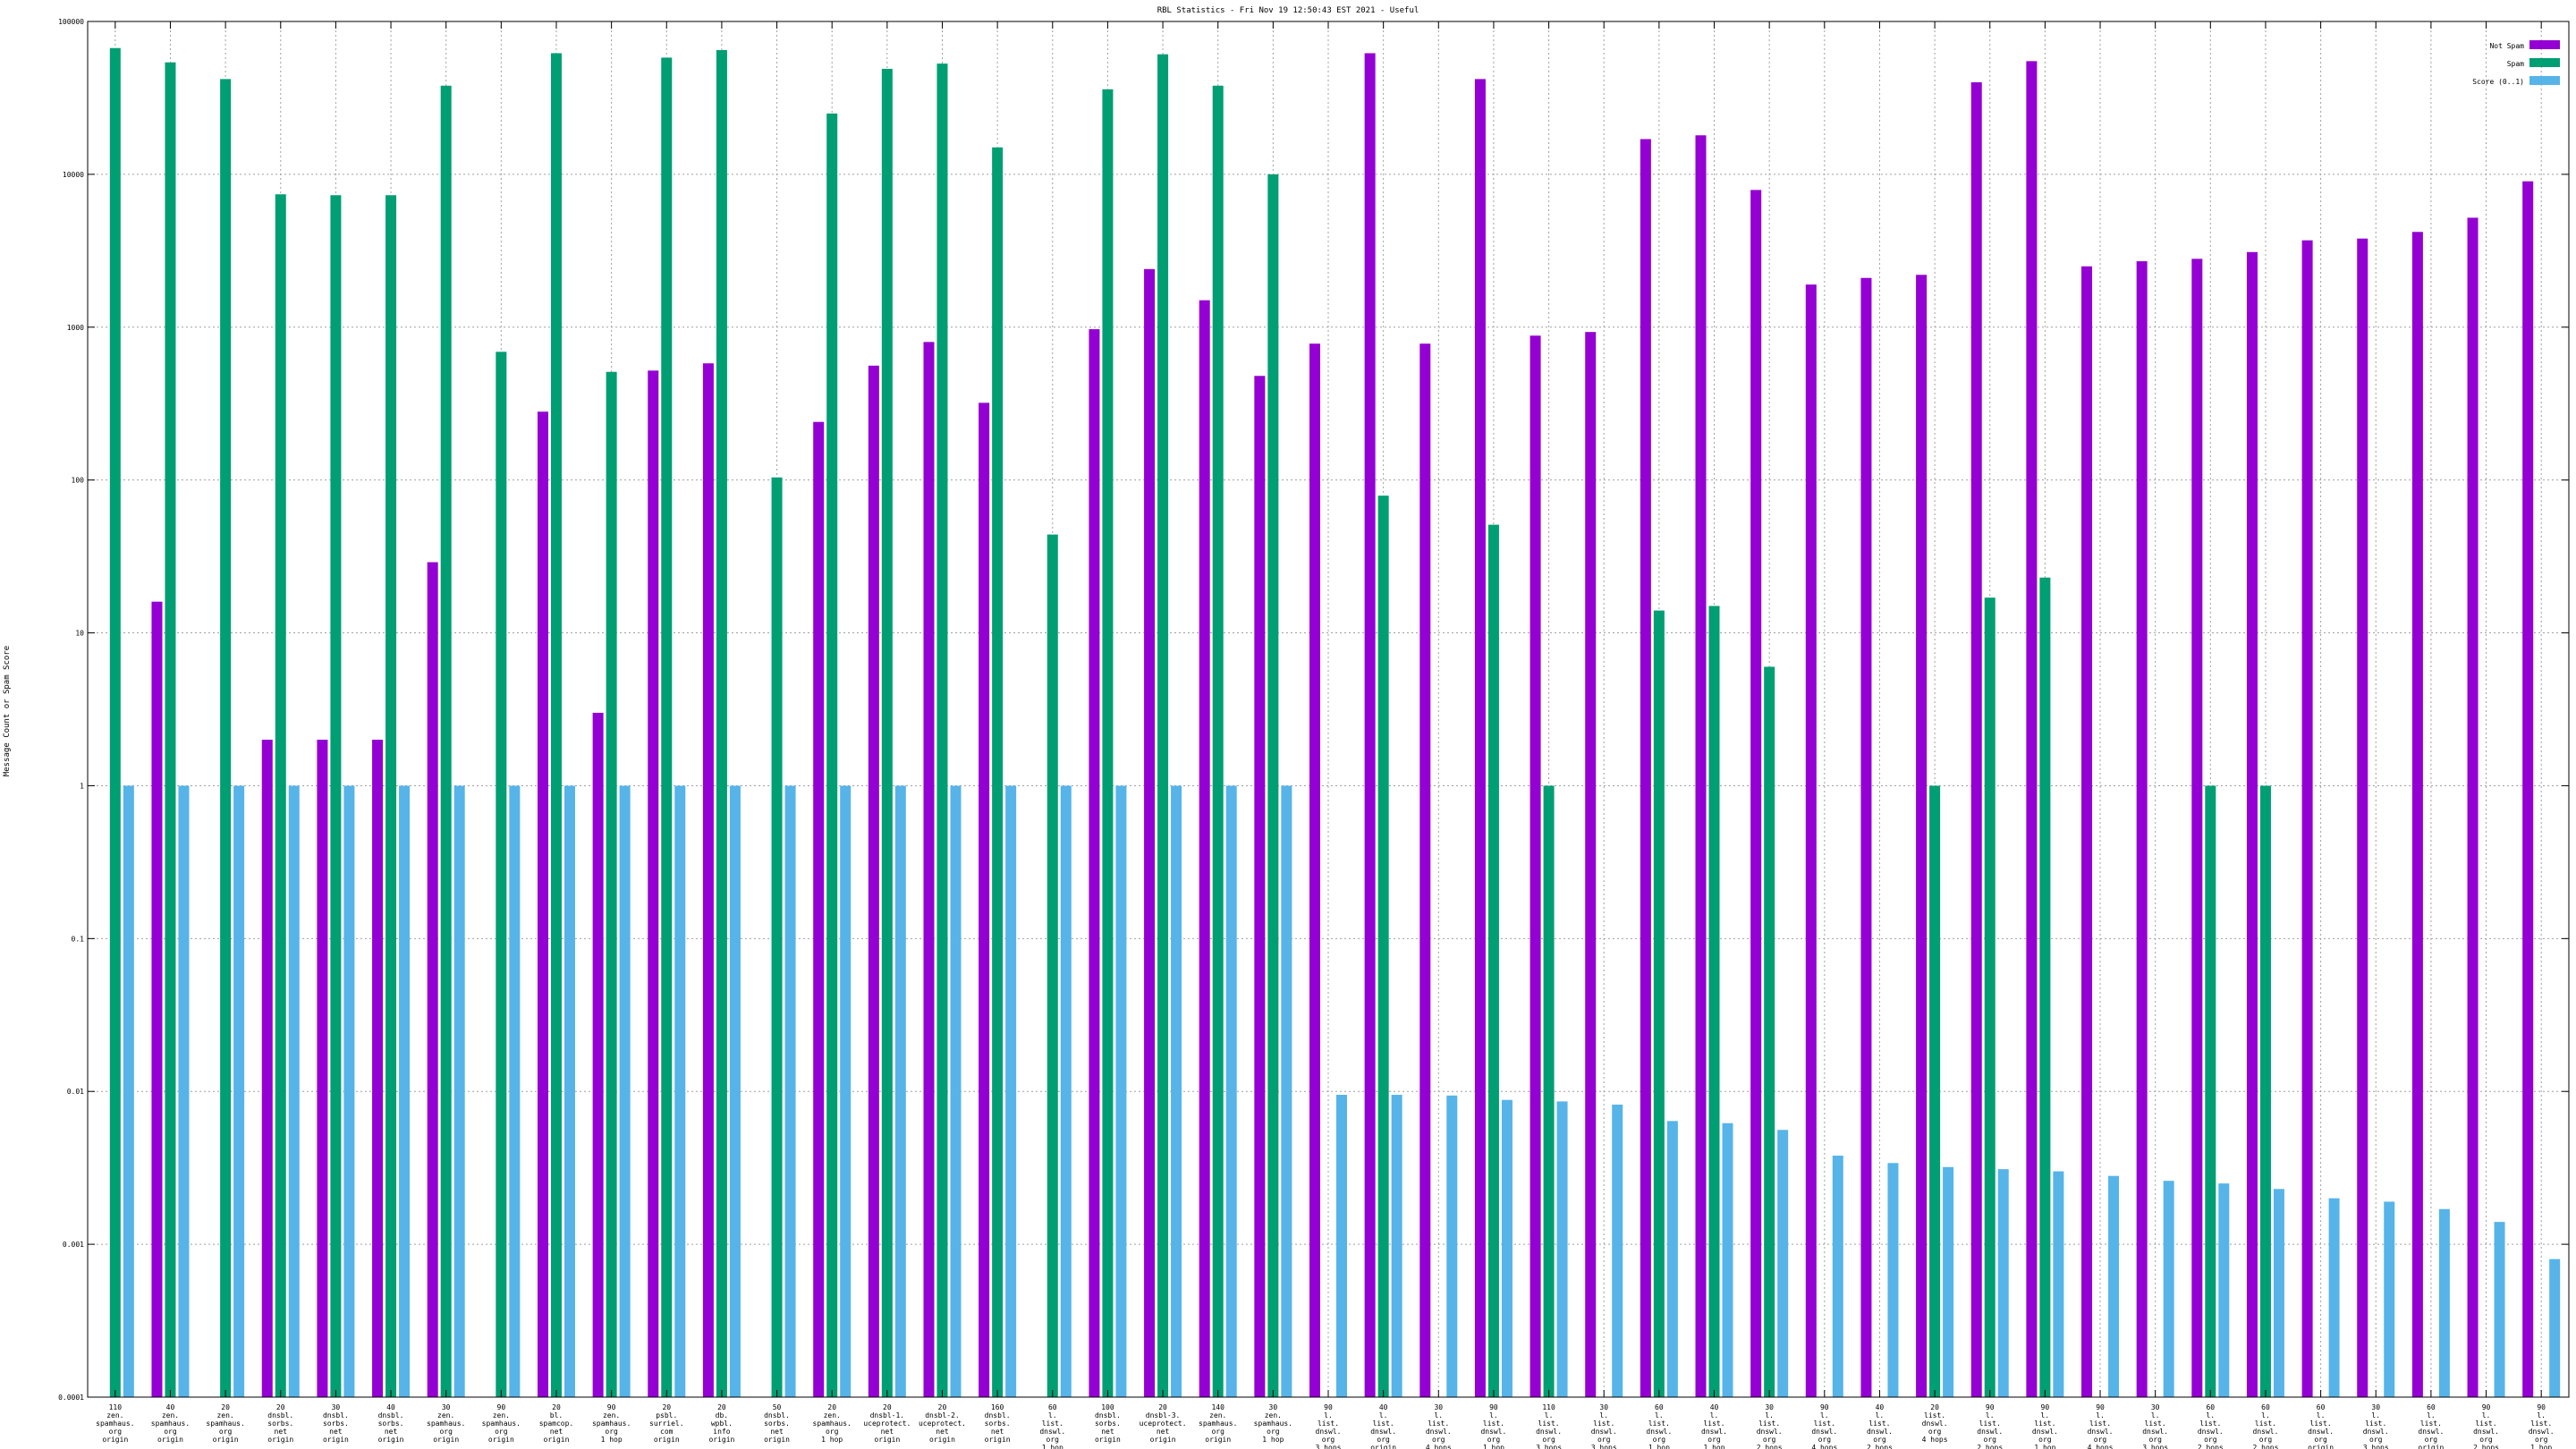 Image resolution: width=2576 pixels, height=1449 pixels. Describe the element at coordinates (446, 1423) in the screenshot. I see `x-tick-label: 30 zen. spamhaus. org origin` at that location.